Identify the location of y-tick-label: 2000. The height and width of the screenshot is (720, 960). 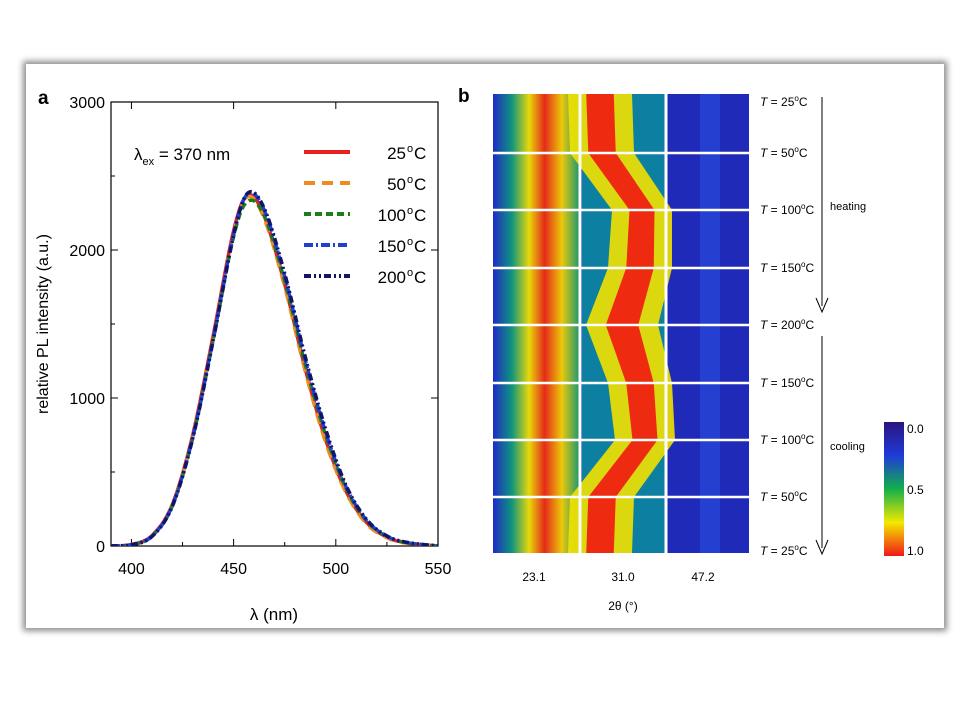
(87, 251).